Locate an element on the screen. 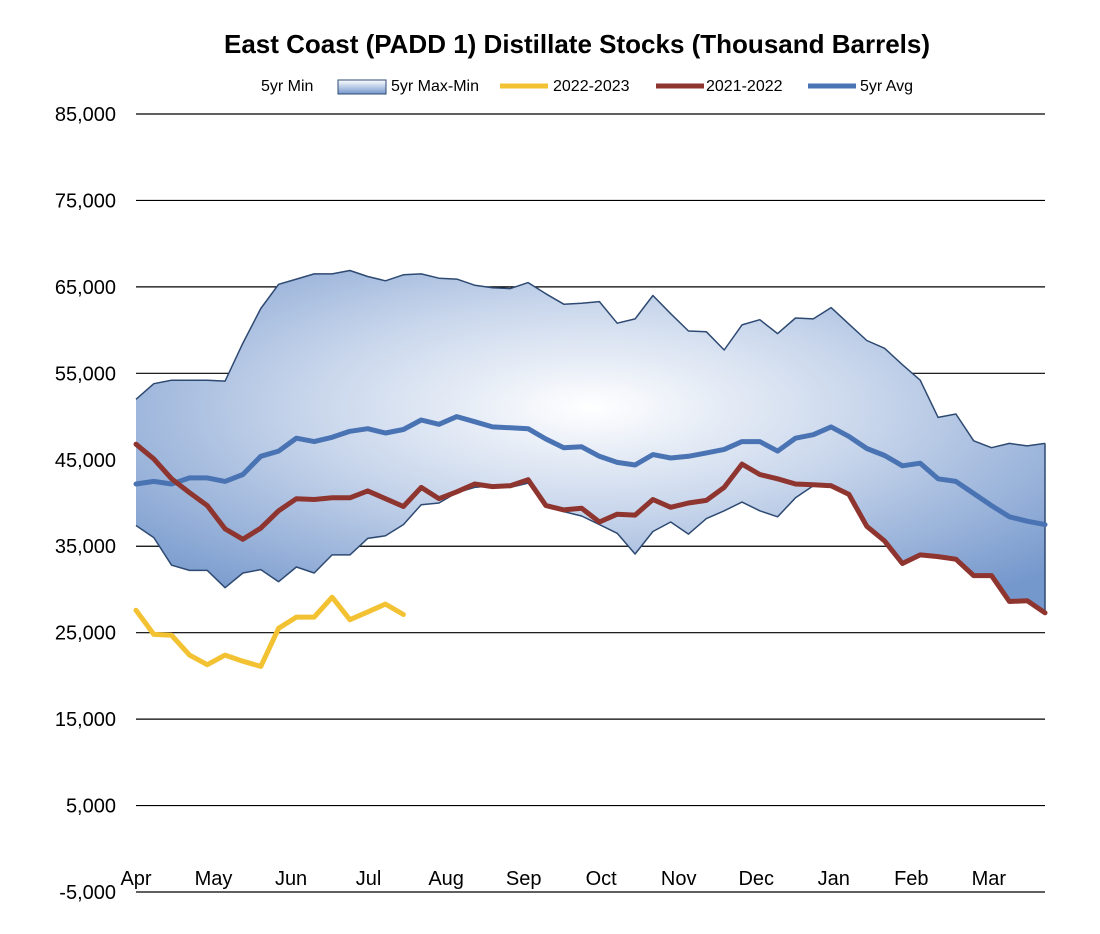 The width and height of the screenshot is (1100, 934). legend-label-5yr-min: 5yr Min is located at coordinates (287, 86).